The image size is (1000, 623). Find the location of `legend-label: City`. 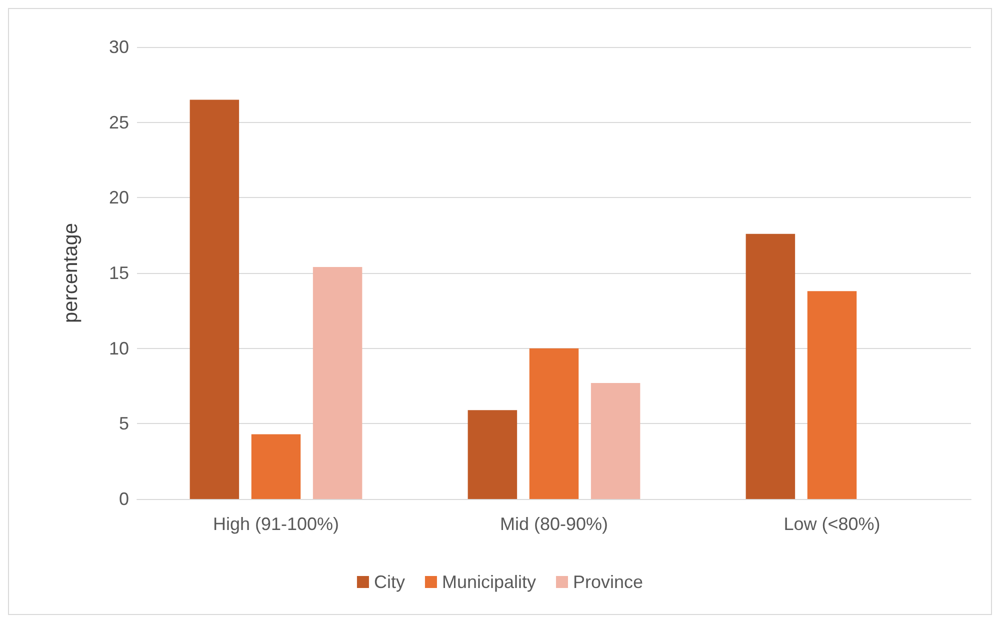

legend-label: City is located at coordinates (389, 582).